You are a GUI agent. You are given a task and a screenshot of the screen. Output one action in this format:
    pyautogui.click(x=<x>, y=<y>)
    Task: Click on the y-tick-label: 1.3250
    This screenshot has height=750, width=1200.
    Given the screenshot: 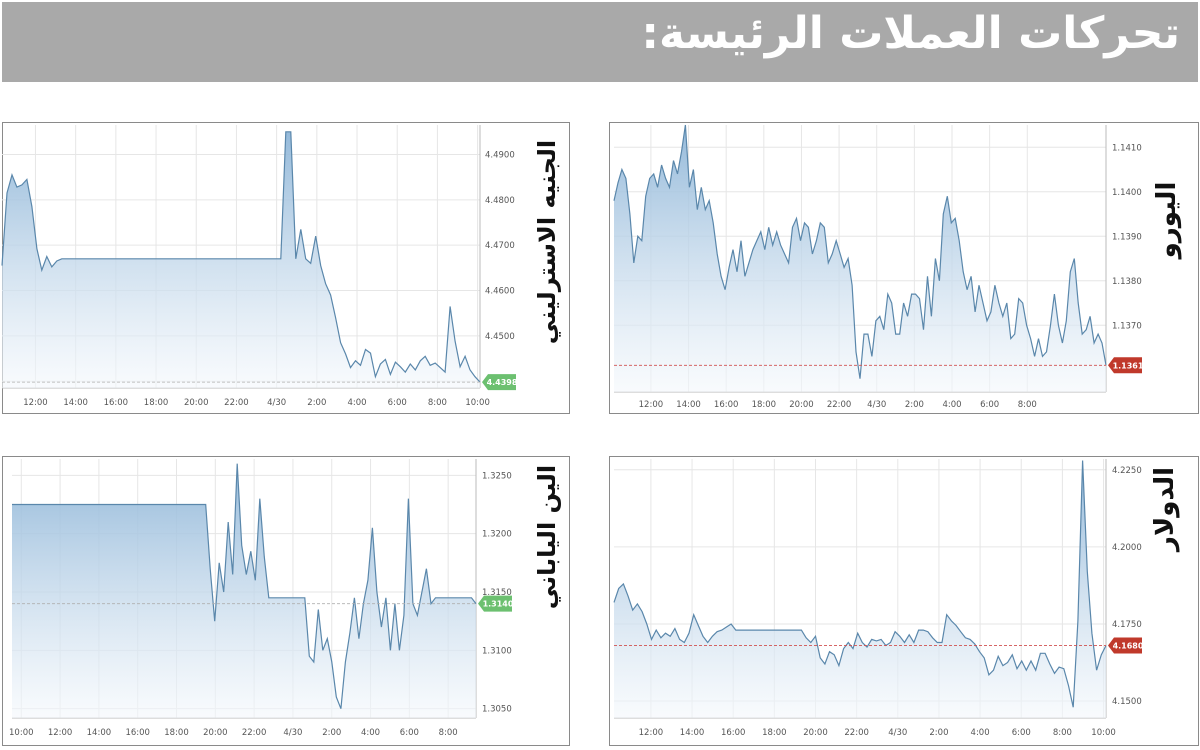 What is the action you would take?
    pyautogui.click(x=497, y=476)
    